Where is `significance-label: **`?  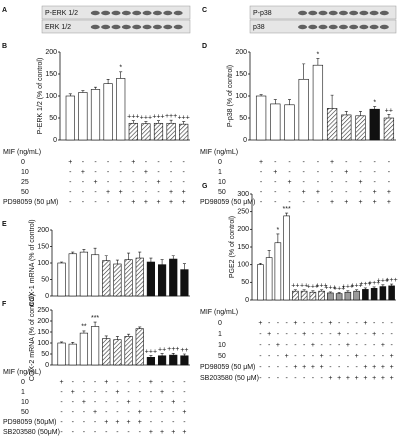 significance-label: ** is located at coordinates (84, 327).